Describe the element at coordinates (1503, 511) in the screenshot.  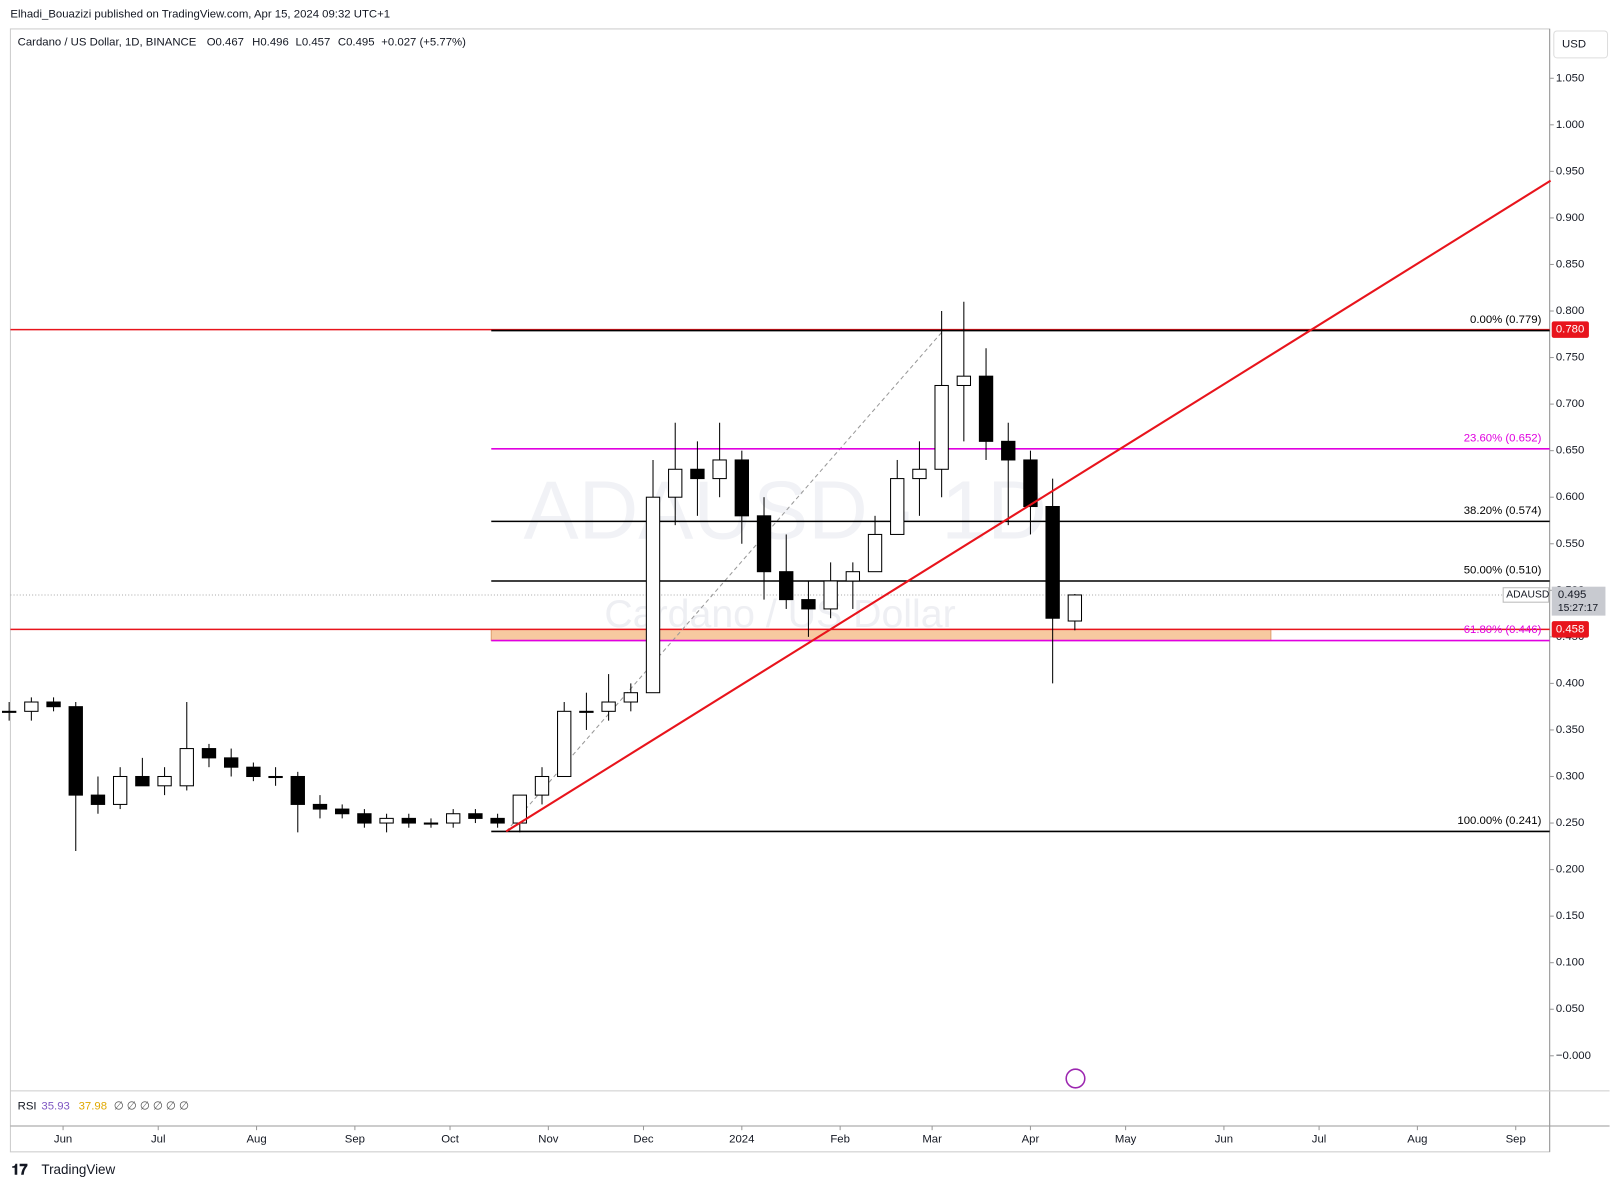
I see `fib-label: 38.20% (0.574)` at that location.